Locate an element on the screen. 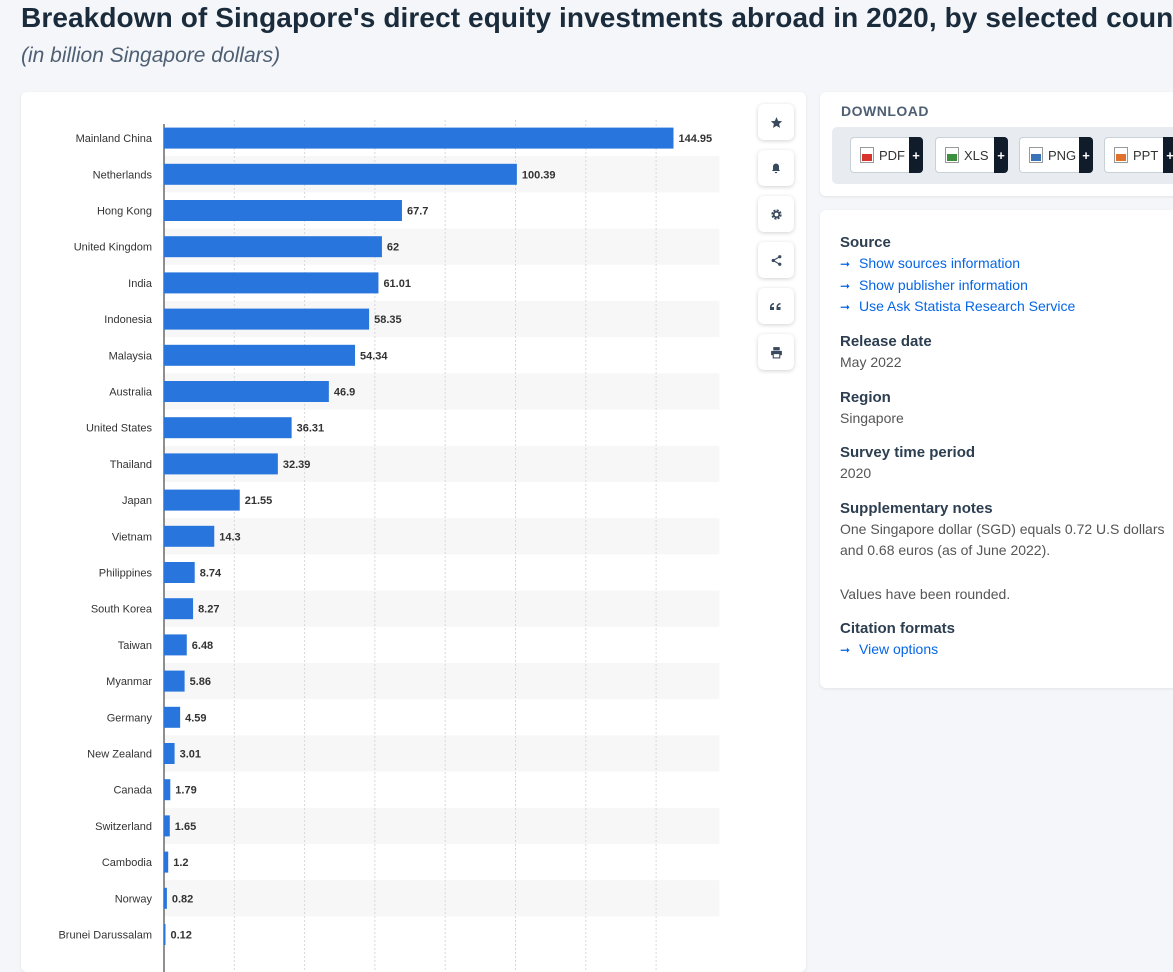 The width and height of the screenshot is (1173, 972). category-label: Netherlands is located at coordinates (123, 175).